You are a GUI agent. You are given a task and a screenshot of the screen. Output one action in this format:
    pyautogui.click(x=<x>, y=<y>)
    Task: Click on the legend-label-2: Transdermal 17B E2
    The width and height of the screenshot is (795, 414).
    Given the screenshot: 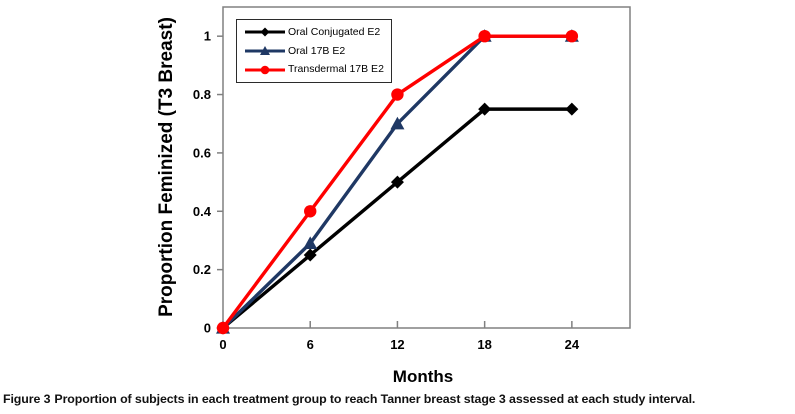 What is the action you would take?
    pyautogui.click(x=336, y=69)
    